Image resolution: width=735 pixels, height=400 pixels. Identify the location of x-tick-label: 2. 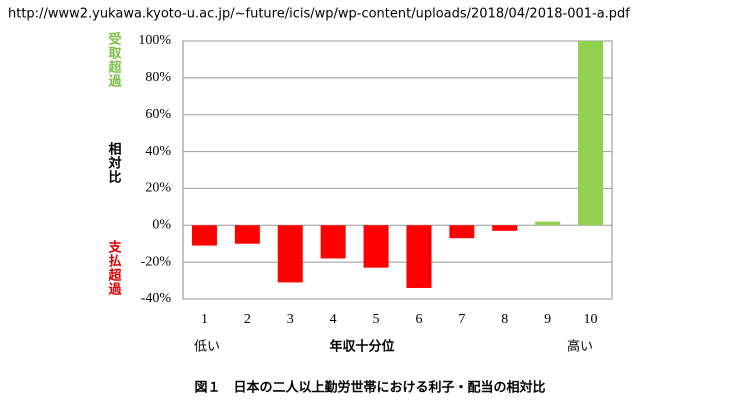
(247, 319).